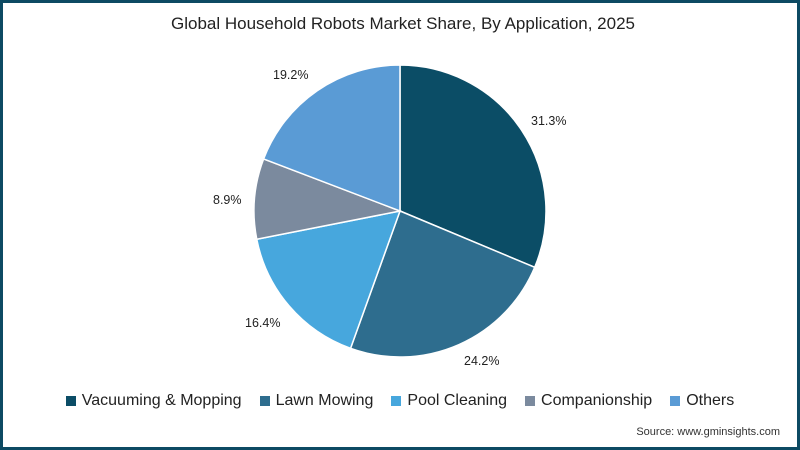  I want to click on legend-item-others: Others, so click(702, 401).